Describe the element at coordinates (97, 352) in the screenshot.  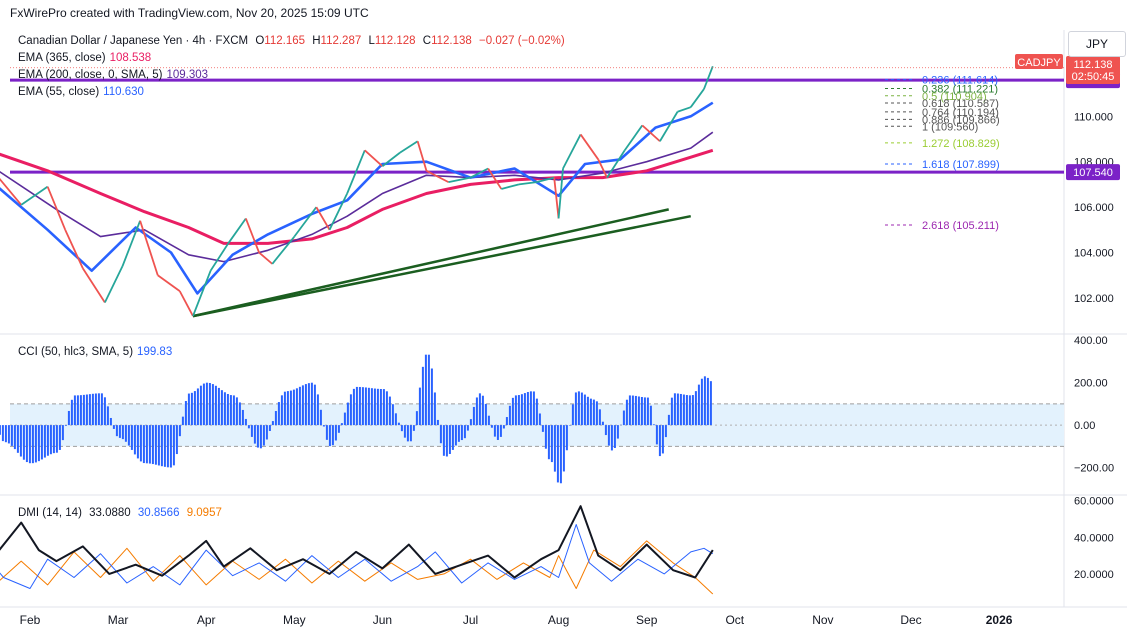
I see `cci-legend: CCI (50, hlc3, SMA, 5) 199.83` at that location.